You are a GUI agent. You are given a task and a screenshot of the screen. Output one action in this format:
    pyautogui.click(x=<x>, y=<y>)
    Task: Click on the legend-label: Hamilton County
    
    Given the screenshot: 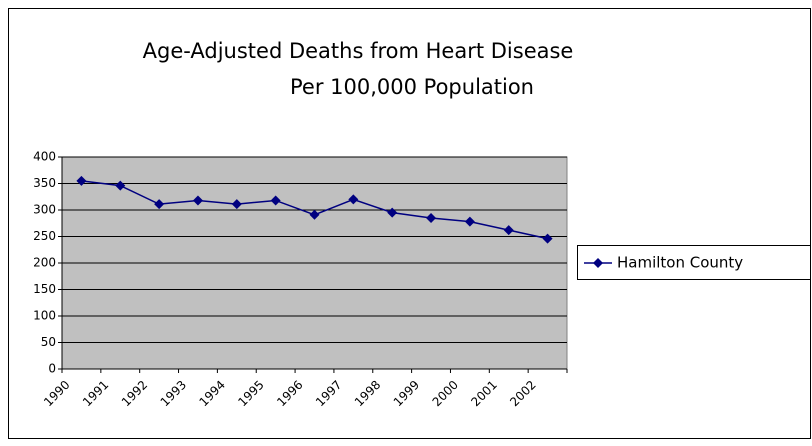 What is the action you would take?
    pyautogui.click(x=680, y=263)
    